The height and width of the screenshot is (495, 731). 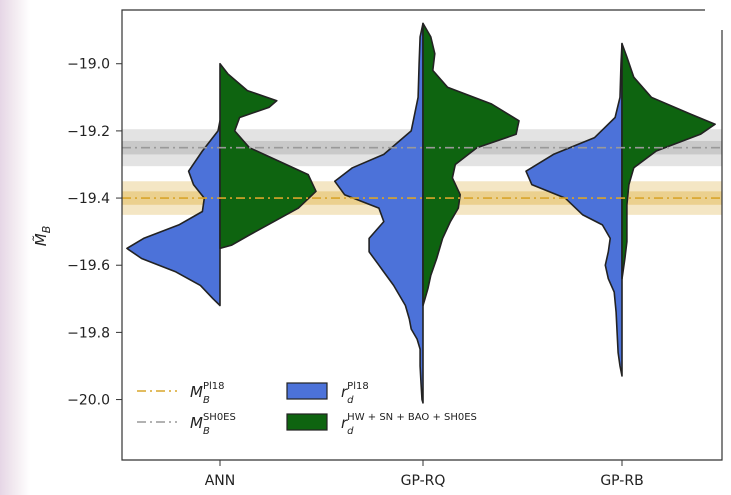 What do you see at coordinates (213, 424) in the screenshot?
I see `legend-label-shoes: MSH0ES B` at bounding box center [213, 424].